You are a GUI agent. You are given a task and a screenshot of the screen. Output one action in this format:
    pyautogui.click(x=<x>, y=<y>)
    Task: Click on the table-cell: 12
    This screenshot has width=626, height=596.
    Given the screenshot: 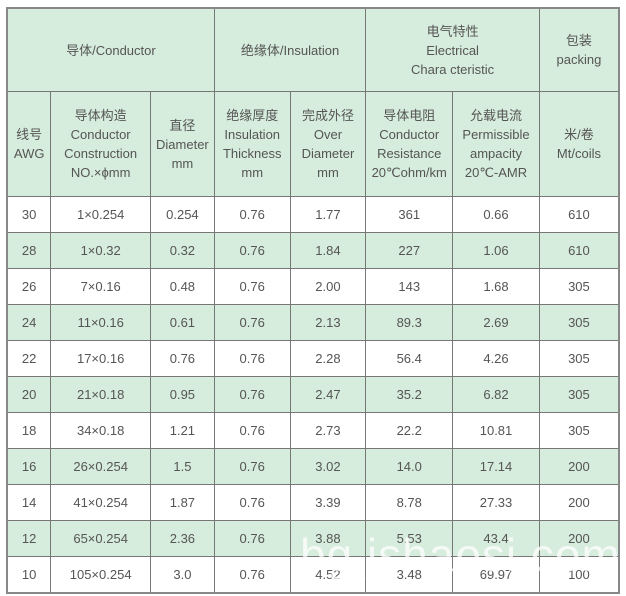 What is the action you would take?
    pyautogui.click(x=29, y=538)
    